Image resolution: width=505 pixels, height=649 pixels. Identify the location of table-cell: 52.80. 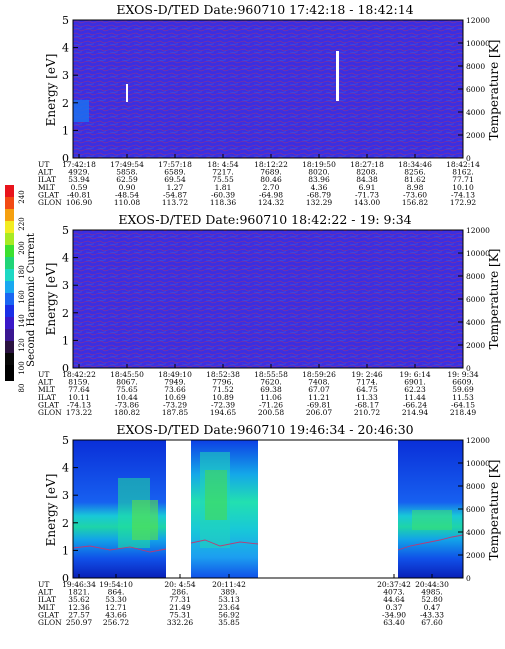
(432, 599).